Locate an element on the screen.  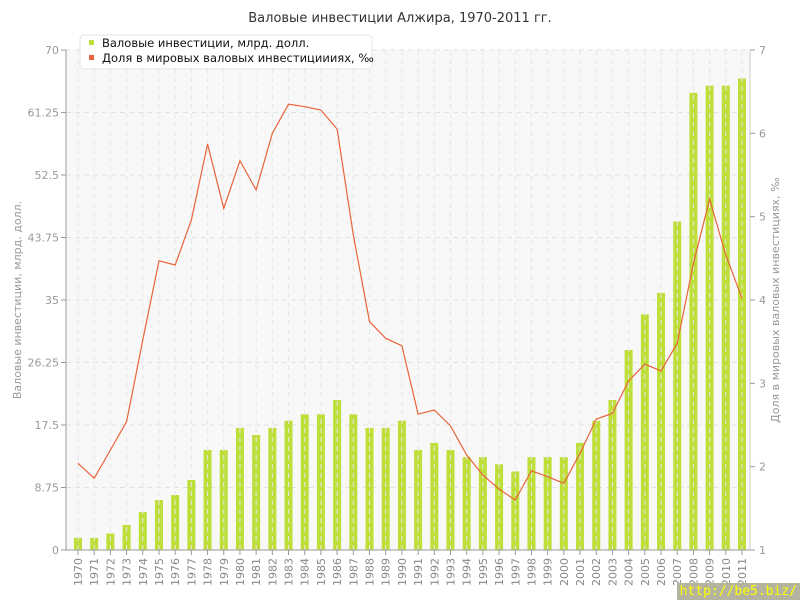
legend-label-bars: Валовые инвестиции, млрд. долл. is located at coordinates (205, 43).